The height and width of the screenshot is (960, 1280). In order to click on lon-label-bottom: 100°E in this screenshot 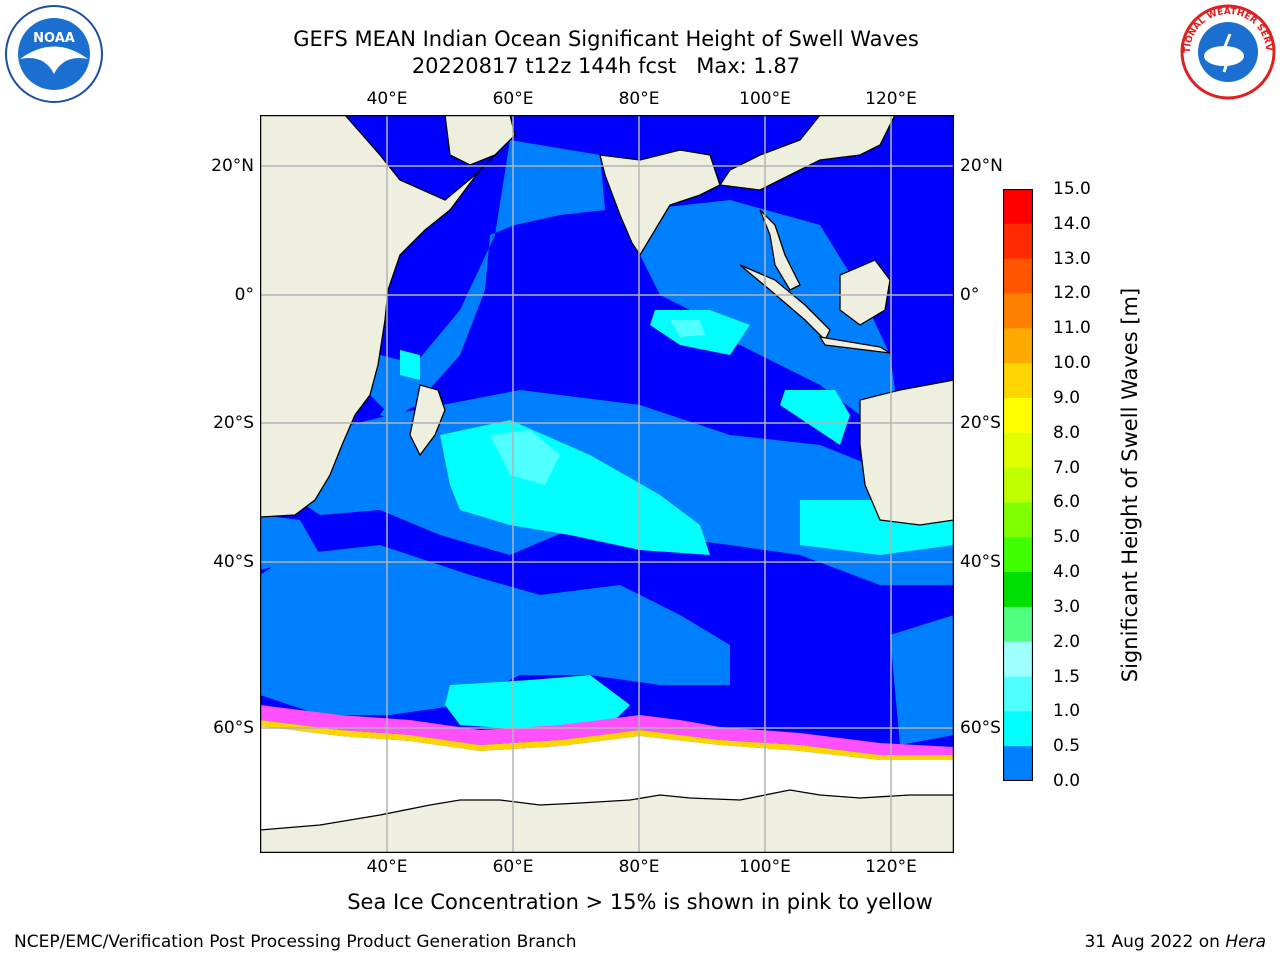, I will do `click(765, 867)`.